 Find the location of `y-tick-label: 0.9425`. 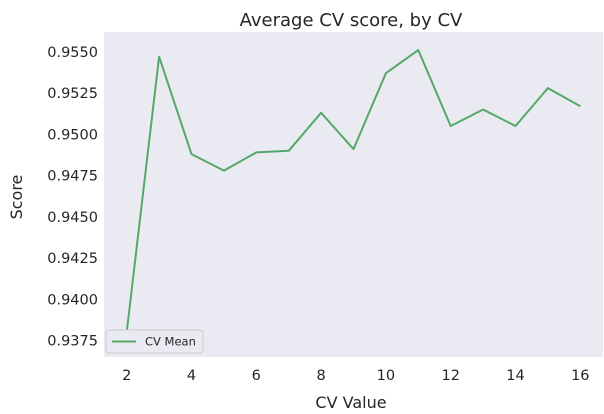

y-tick-label: 0.9425 is located at coordinates (72, 259).